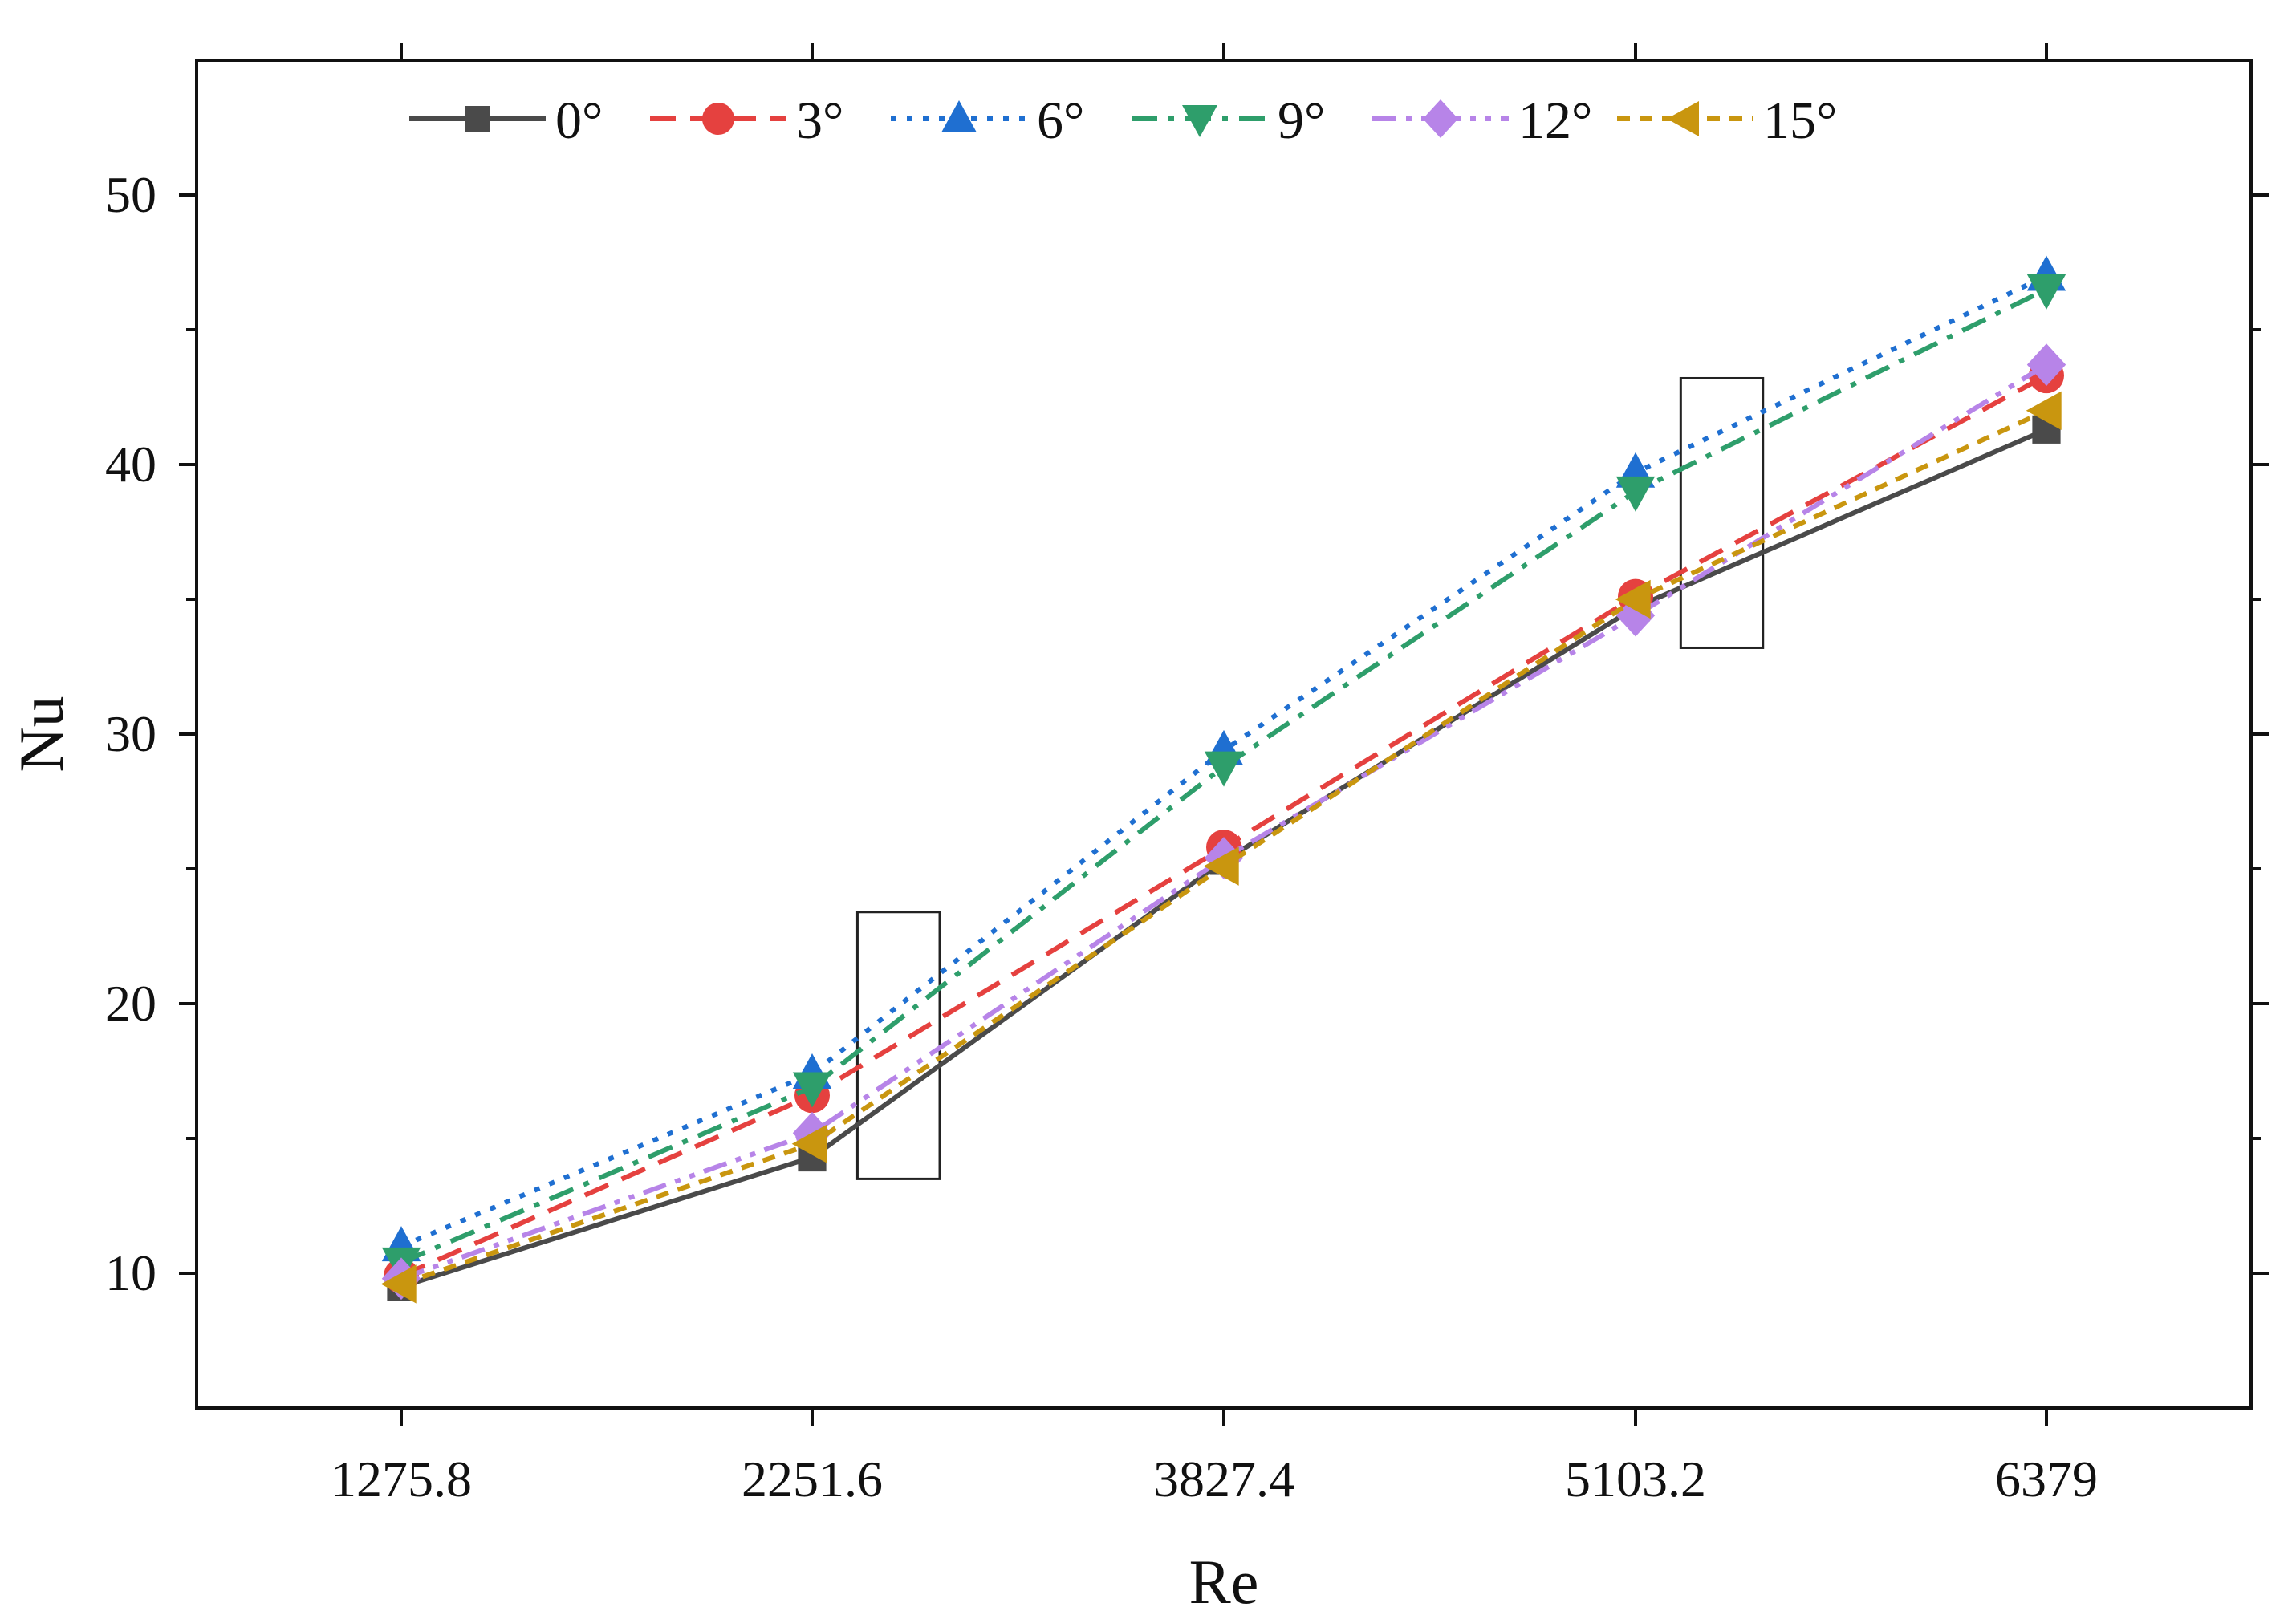 Image resolution: width=2296 pixels, height=1611 pixels. Describe the element at coordinates (401, 1479) in the screenshot. I see `x-tick-label: 1275.8` at that location.